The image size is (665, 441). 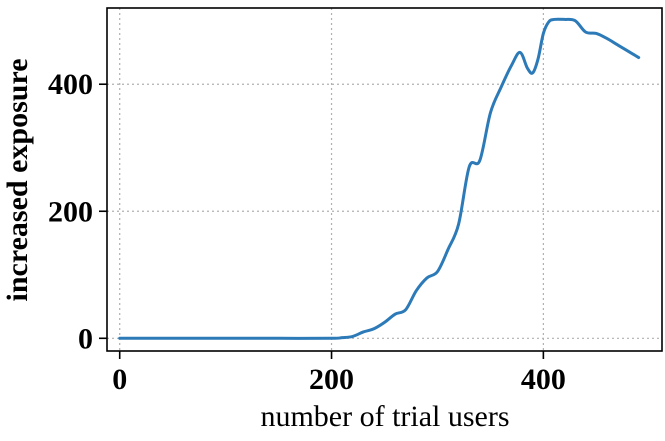 What do you see at coordinates (85, 338) in the screenshot?
I see `y-tick-label: 0` at bounding box center [85, 338].